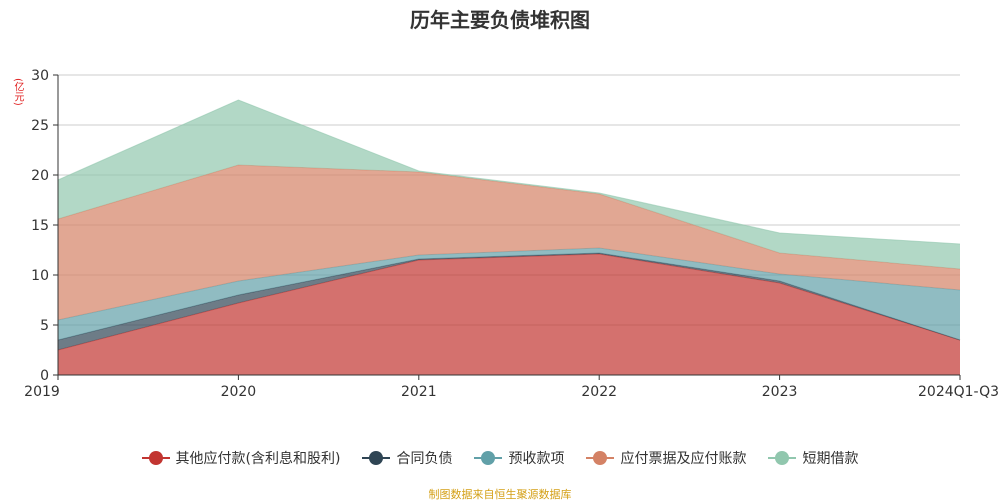 Image resolution: width=1000 pixels, height=500 pixels. Describe the element at coordinates (258, 459) in the screenshot. I see `legend-label: 其他应付款(含利息和股利)` at that location.